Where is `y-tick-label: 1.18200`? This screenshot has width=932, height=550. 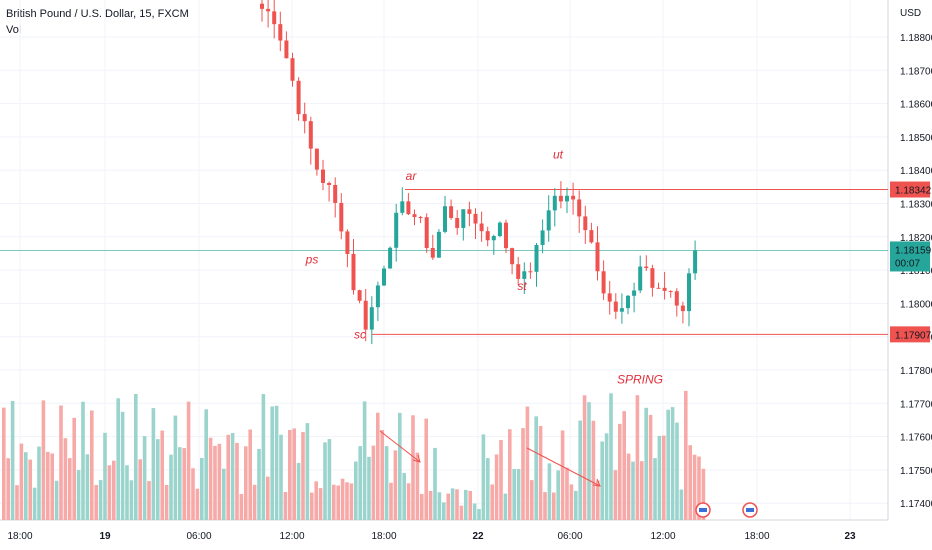 y-tick-label: 1.18200 is located at coordinates (916, 238).